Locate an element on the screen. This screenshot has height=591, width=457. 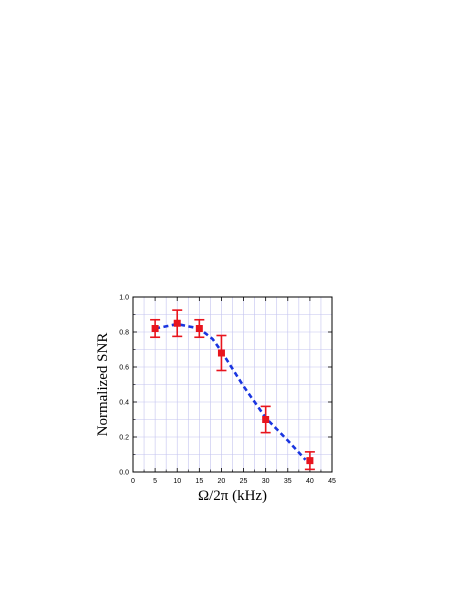
data-series is located at coordinates (232, 390).